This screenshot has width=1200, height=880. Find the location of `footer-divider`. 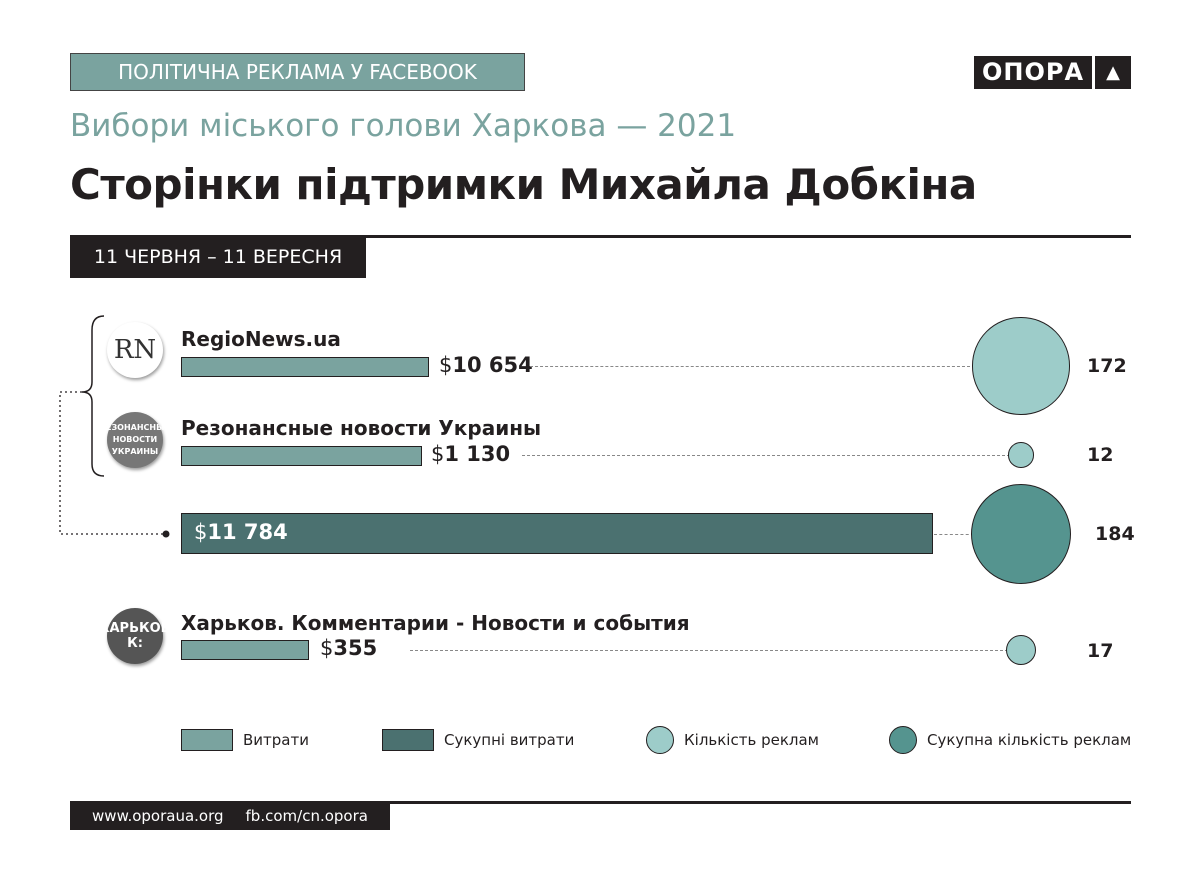

footer-divider is located at coordinates (600, 802).